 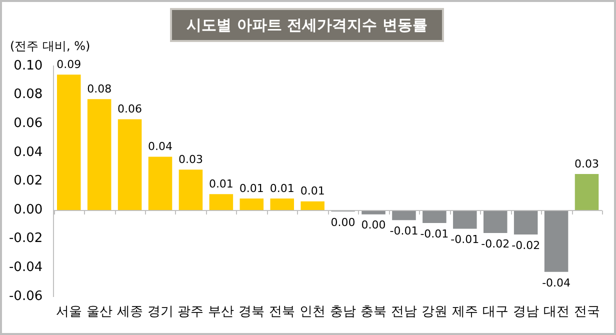 I want to click on y-axis-title: (전주 대비, %), so click(x=50, y=46).